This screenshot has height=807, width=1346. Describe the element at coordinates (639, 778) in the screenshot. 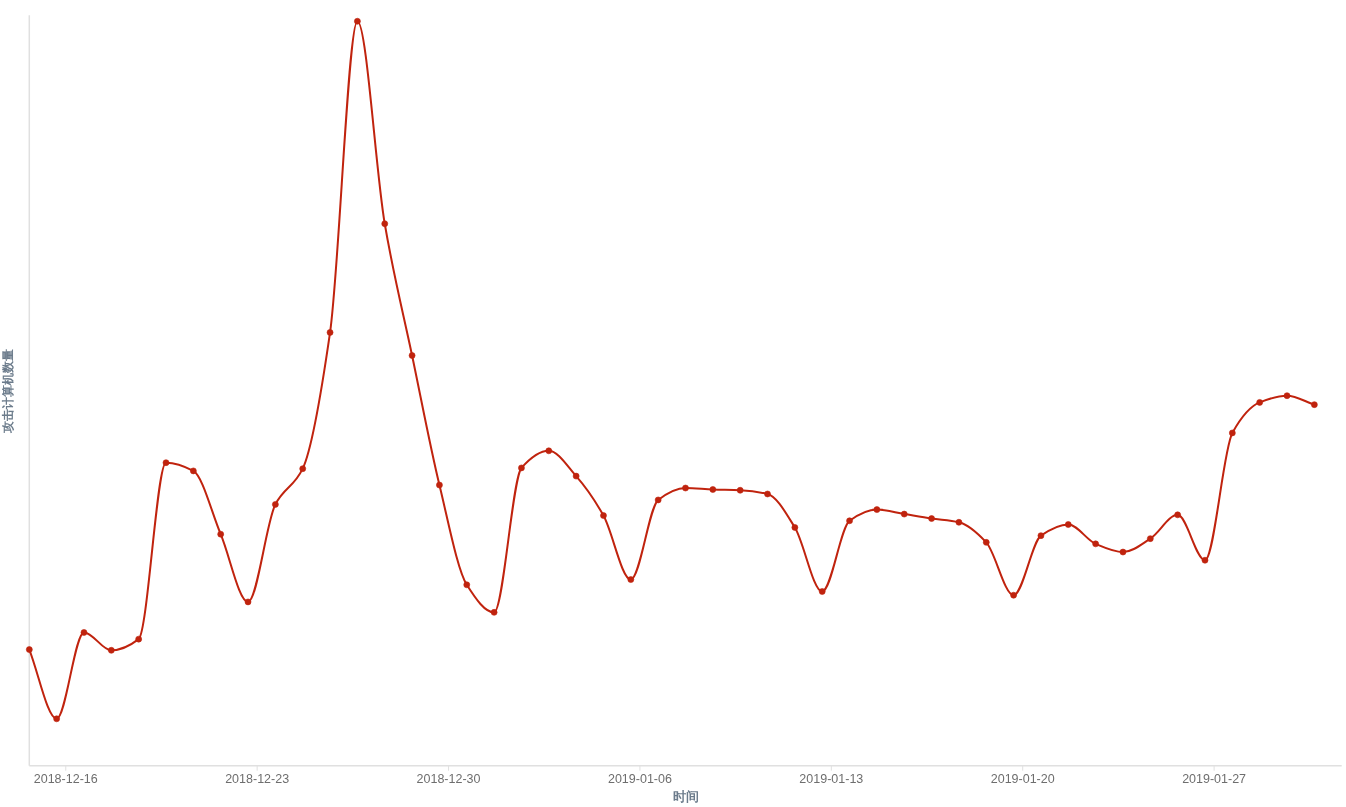

I see `x-tick-label: 2019-01-06` at that location.